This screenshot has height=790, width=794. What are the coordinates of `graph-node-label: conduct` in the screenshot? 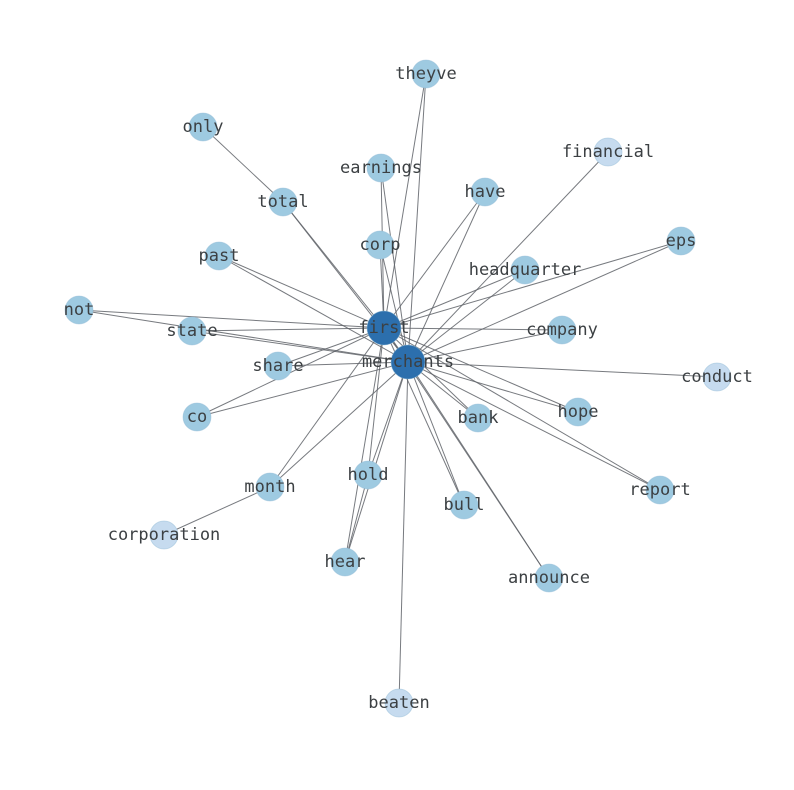 It's located at (717, 377).